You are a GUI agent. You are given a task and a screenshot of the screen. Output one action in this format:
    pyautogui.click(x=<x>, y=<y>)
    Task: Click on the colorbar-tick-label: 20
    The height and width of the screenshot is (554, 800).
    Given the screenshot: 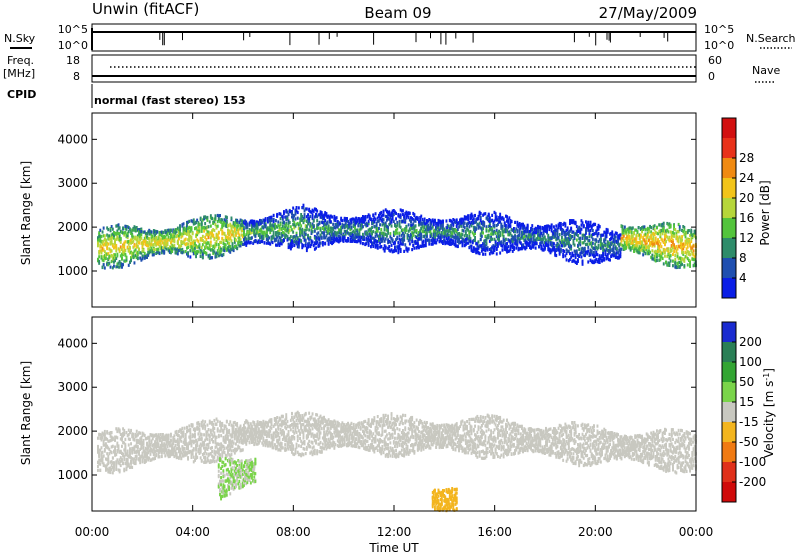 What is the action you would take?
    pyautogui.click(x=746, y=198)
    